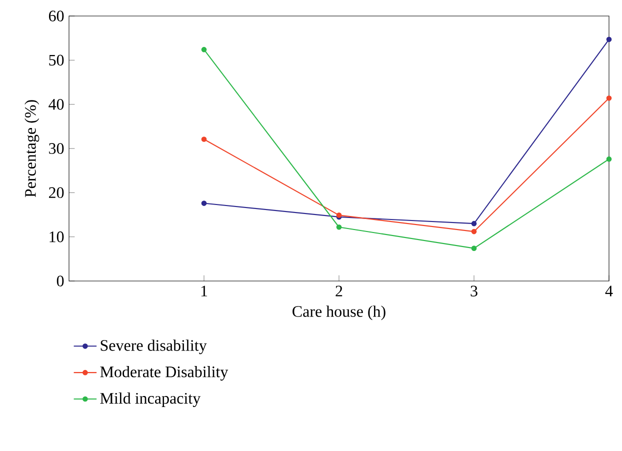 The image size is (622, 451). Describe the element at coordinates (32, 149) in the screenshot. I see `y-axis-title: Percentage (%)` at that location.